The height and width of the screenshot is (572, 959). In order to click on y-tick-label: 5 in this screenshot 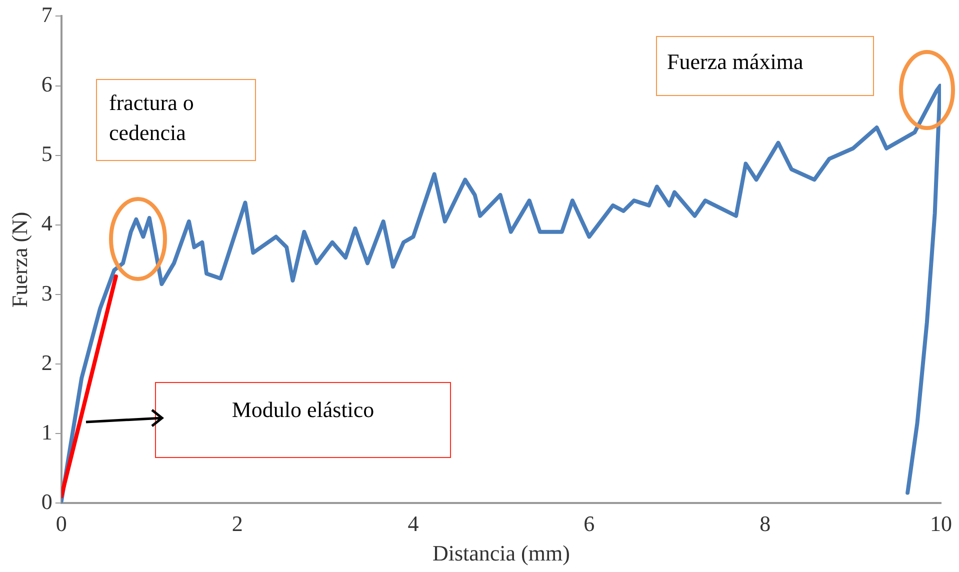, I will do `click(46, 153)`.